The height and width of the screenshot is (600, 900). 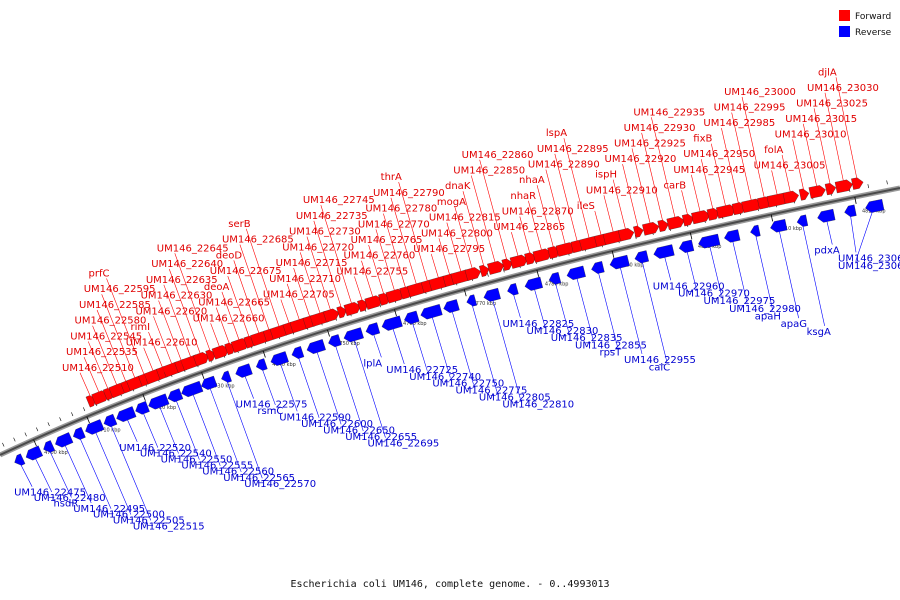 What do you see at coordinates (70, 498) in the screenshot?
I see `reverse-gene-label: UM146_22480` at bounding box center [70, 498].